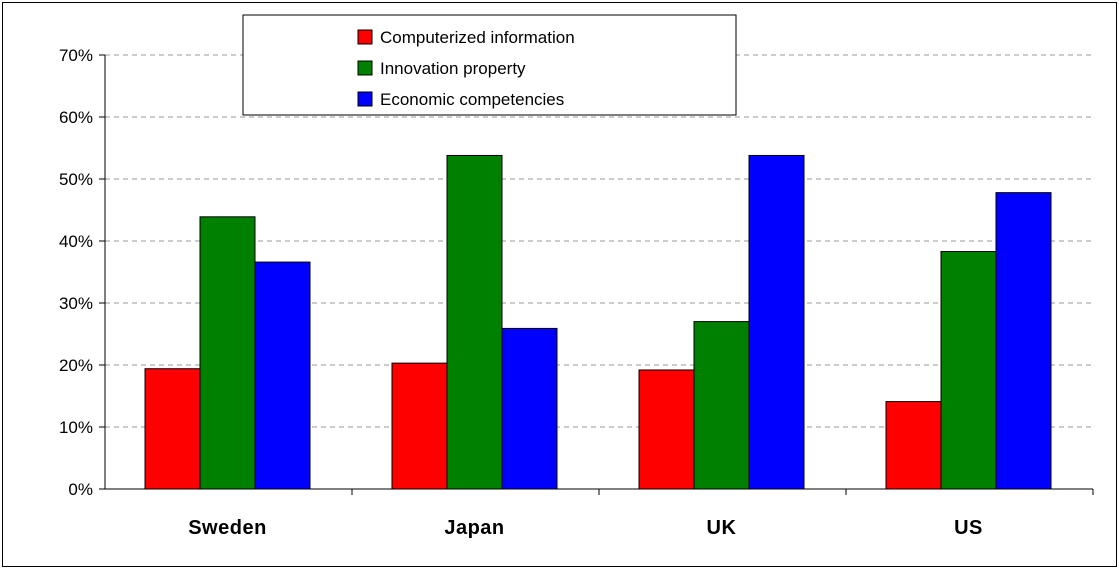  Describe the element at coordinates (474, 322) in the screenshot. I see `bar-japan-innovation-property` at that location.